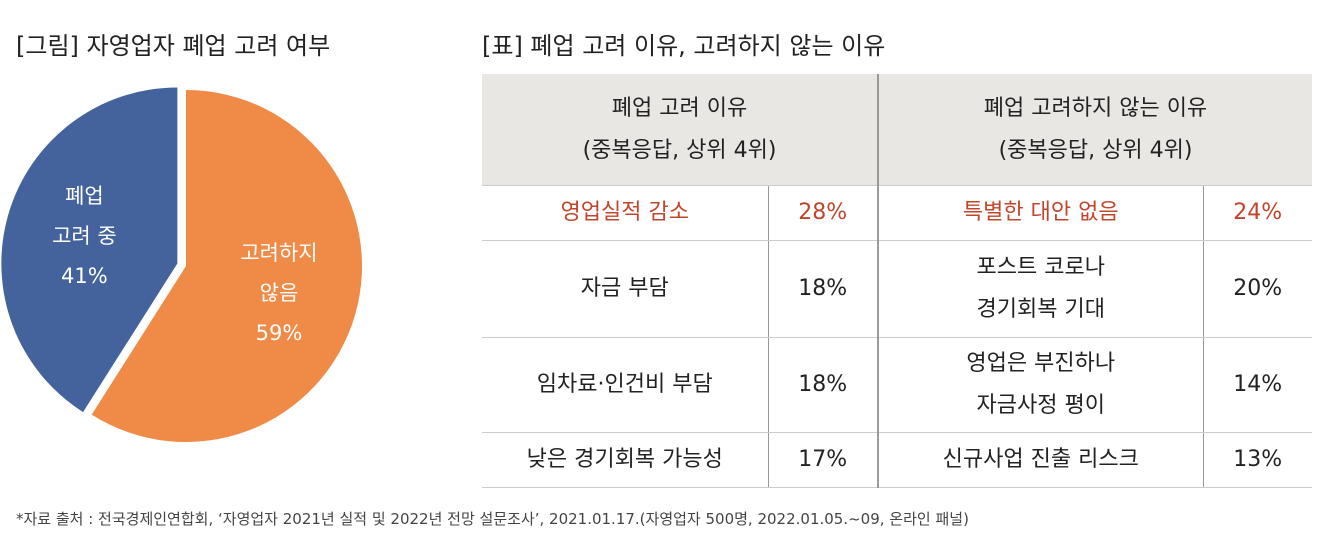 This screenshot has height=554, width=1344. I want to click on table-row: 임차료·인건비 부담 18% 영업은 부진하나 자금사정 평이 14%, so click(897, 385).